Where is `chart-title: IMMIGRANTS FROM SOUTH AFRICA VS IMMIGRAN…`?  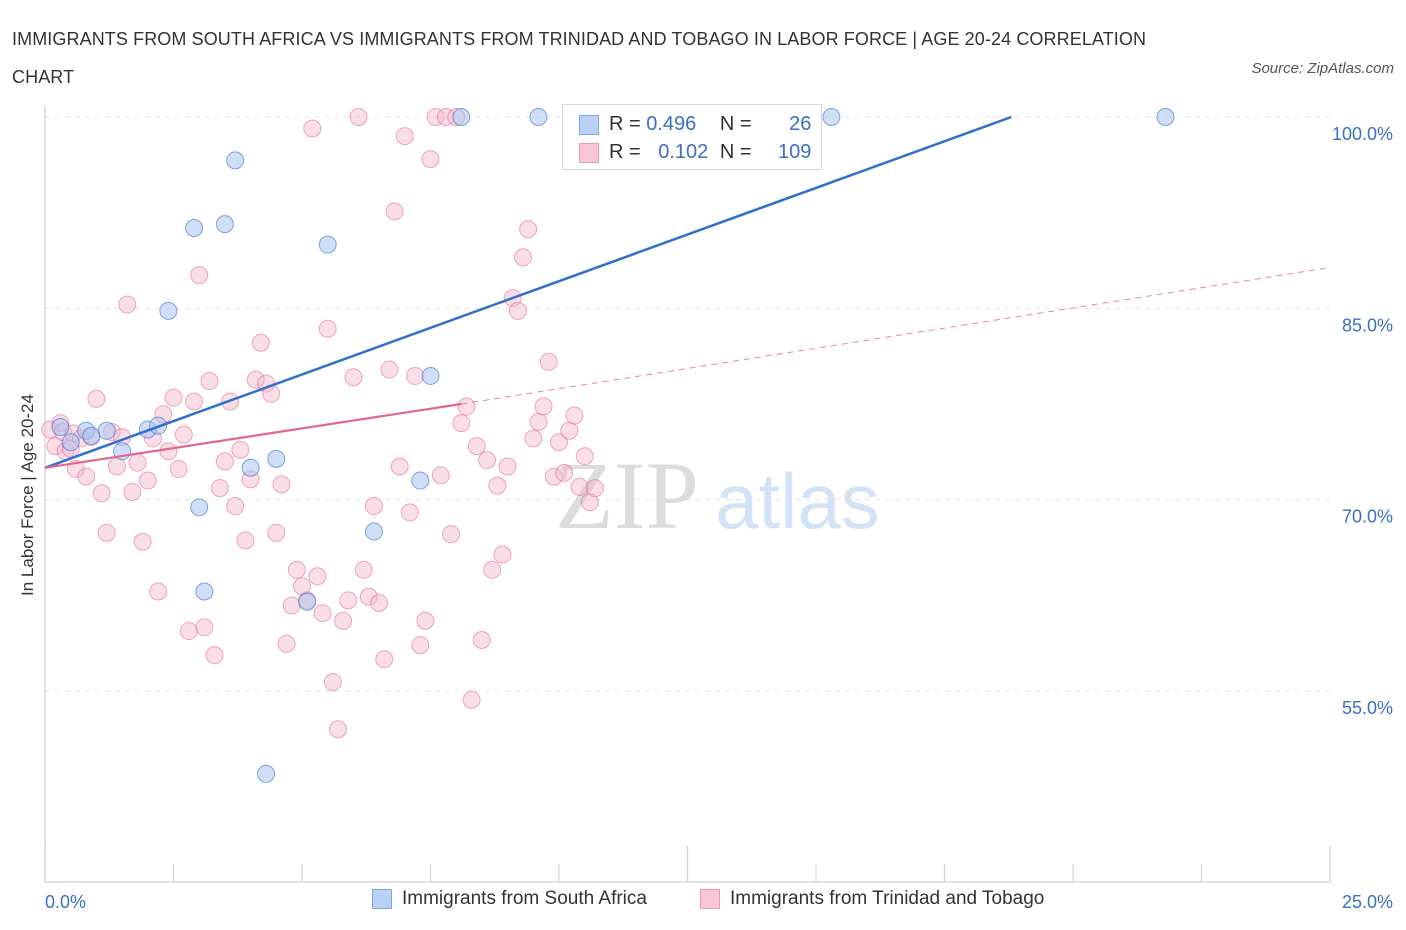
chart-title: IMMIGRANTS FROM SOUTH AFRICA VS IMMIGRAN… is located at coordinates (579, 58).